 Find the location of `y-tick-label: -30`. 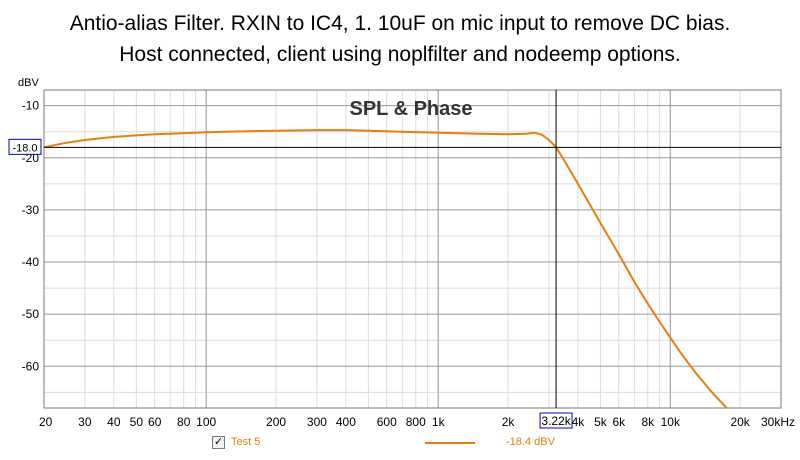

y-tick-label: -30 is located at coordinates (31, 210).